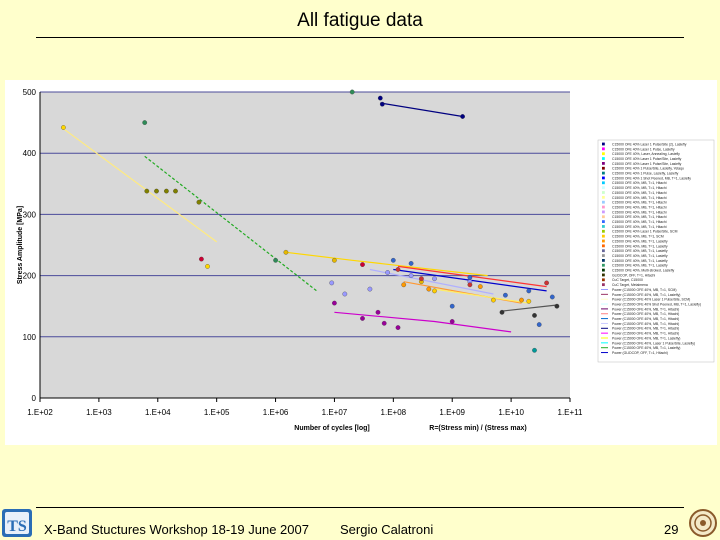 Image resolution: width=720 pixels, height=540 pixels. Describe the element at coordinates (30, 337) in the screenshot. I see `y-tick-label: 100` at that location.